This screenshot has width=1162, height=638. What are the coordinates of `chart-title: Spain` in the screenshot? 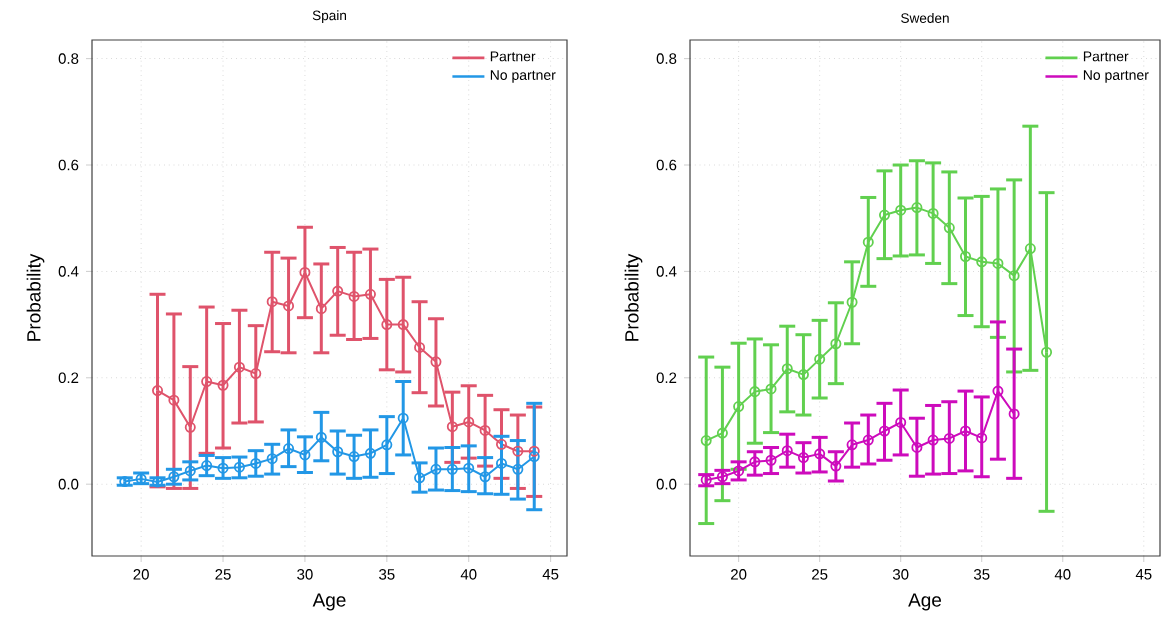 It's located at (329, 16).